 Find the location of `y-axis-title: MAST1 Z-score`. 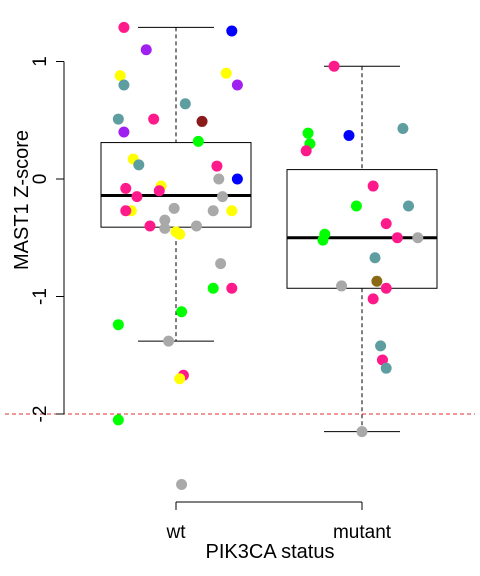

y-axis-title: MAST1 Z-score is located at coordinates (22, 200).